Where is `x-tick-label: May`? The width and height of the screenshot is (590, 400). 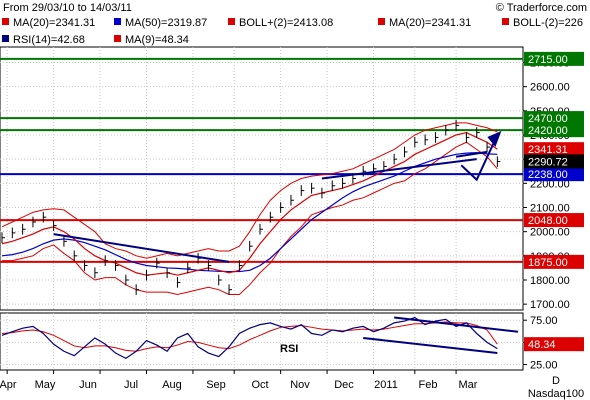
x-tick-label: May is located at coordinates (45, 385).